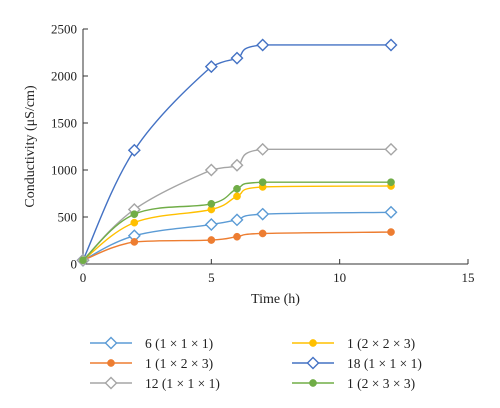 This screenshot has width=500, height=408. Describe the element at coordinates (468, 277) in the screenshot. I see `x-tick-label: 15` at that location.